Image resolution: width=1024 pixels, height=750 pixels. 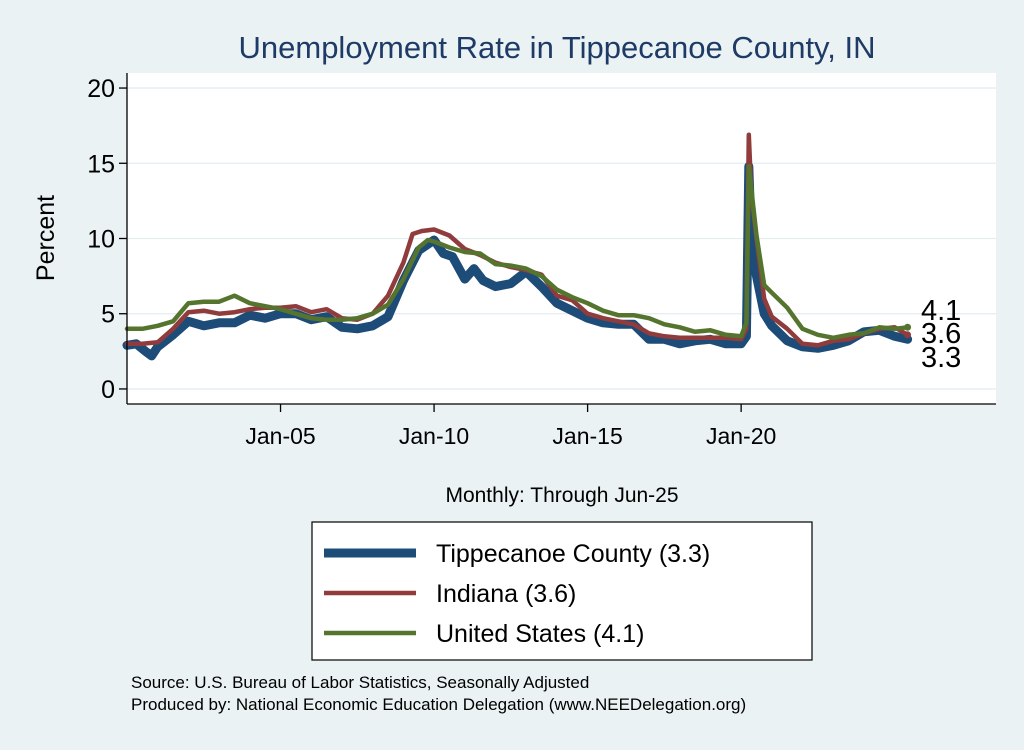 I want to click on y-axis-label: Percent, so click(x=46, y=238).